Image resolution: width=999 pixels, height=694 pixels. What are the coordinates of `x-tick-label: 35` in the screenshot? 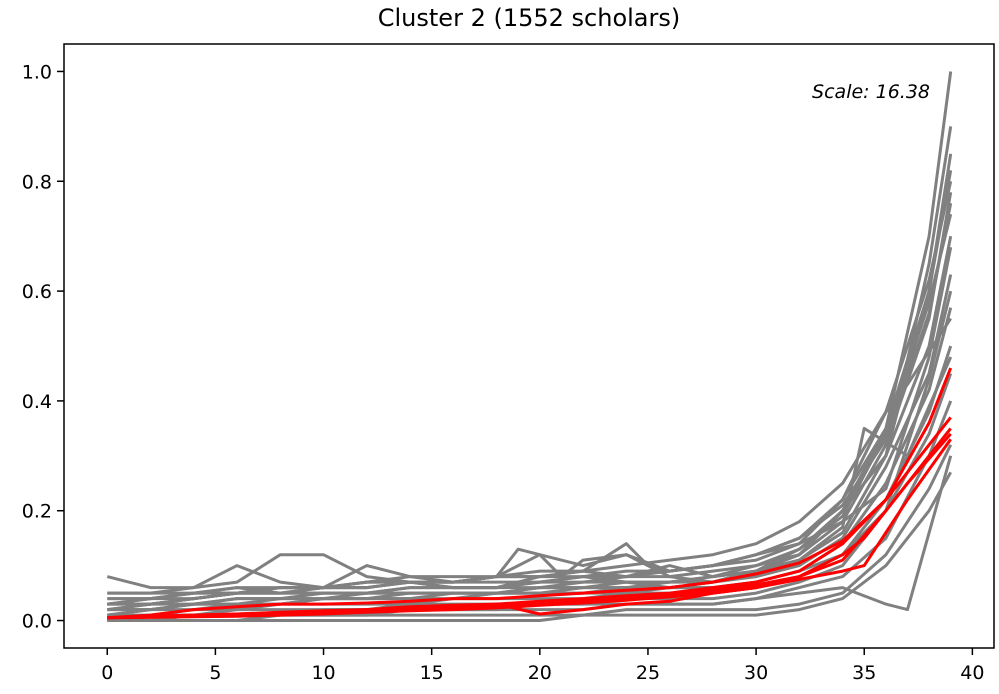 It's located at (864, 673).